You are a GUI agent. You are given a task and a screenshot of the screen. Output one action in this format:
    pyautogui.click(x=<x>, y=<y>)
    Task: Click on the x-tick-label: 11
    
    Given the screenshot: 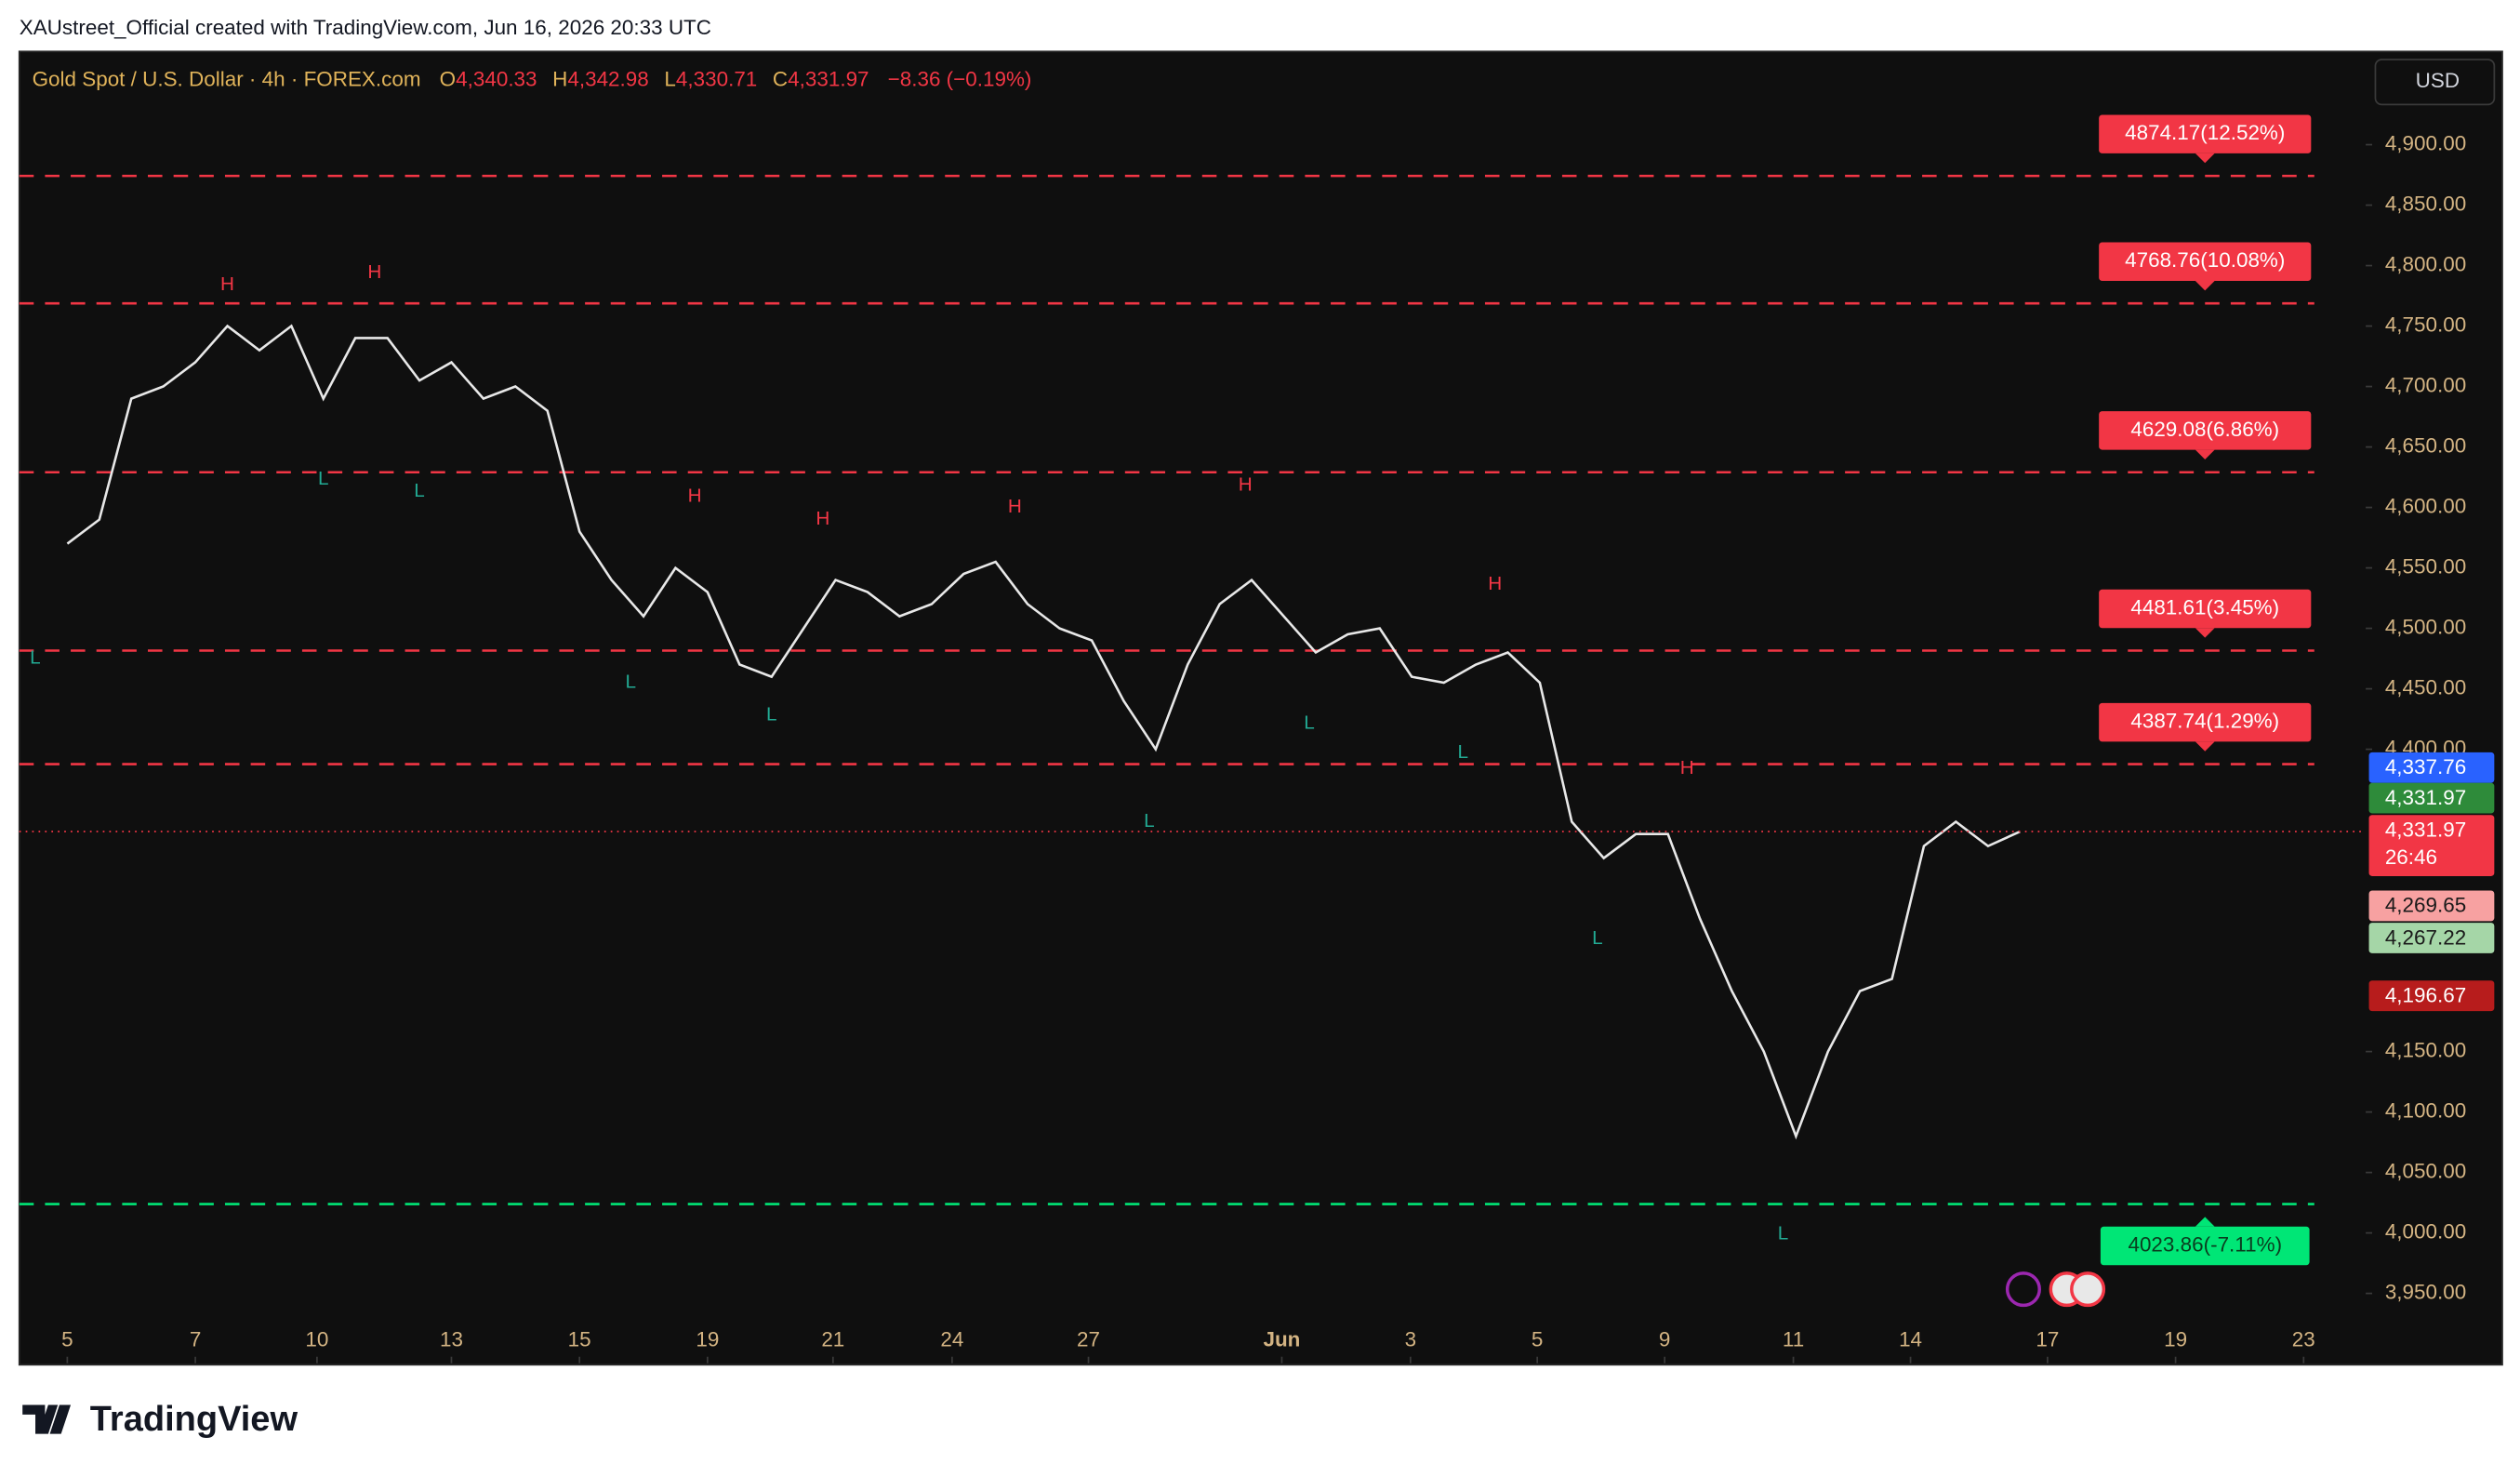 What is the action you would take?
    pyautogui.click(x=1793, y=1339)
    